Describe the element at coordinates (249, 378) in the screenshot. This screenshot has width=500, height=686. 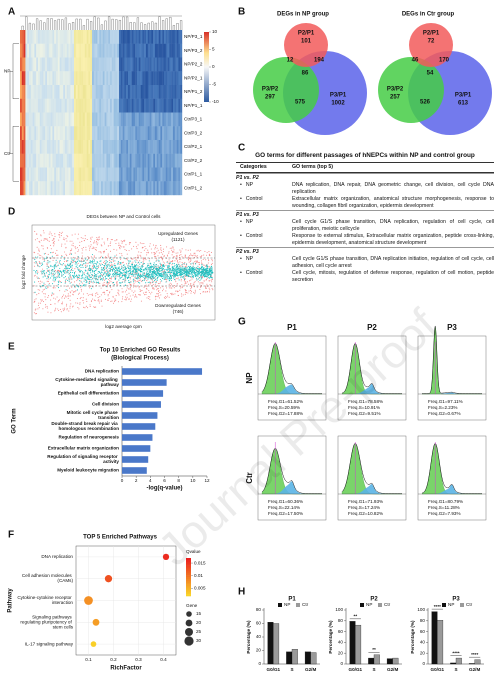
I see `row-label: NP` at that location.